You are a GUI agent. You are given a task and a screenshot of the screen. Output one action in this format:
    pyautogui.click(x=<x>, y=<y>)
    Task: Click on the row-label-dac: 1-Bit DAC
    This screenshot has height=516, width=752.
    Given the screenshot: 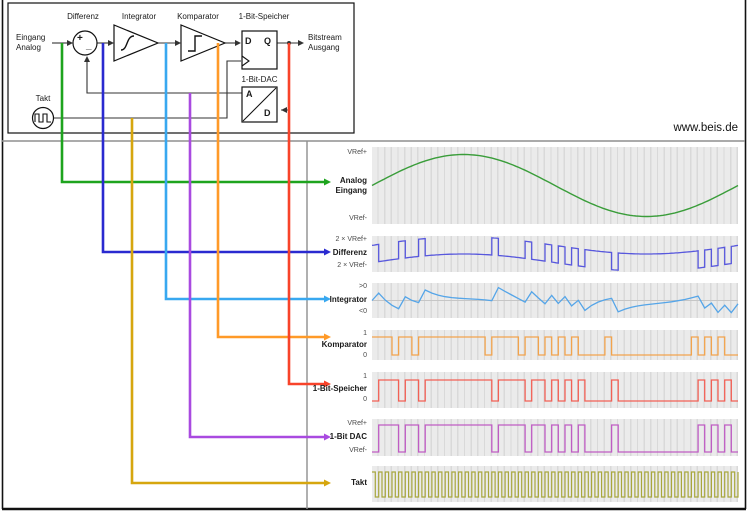 What is the action you would take?
    pyautogui.click(x=348, y=436)
    